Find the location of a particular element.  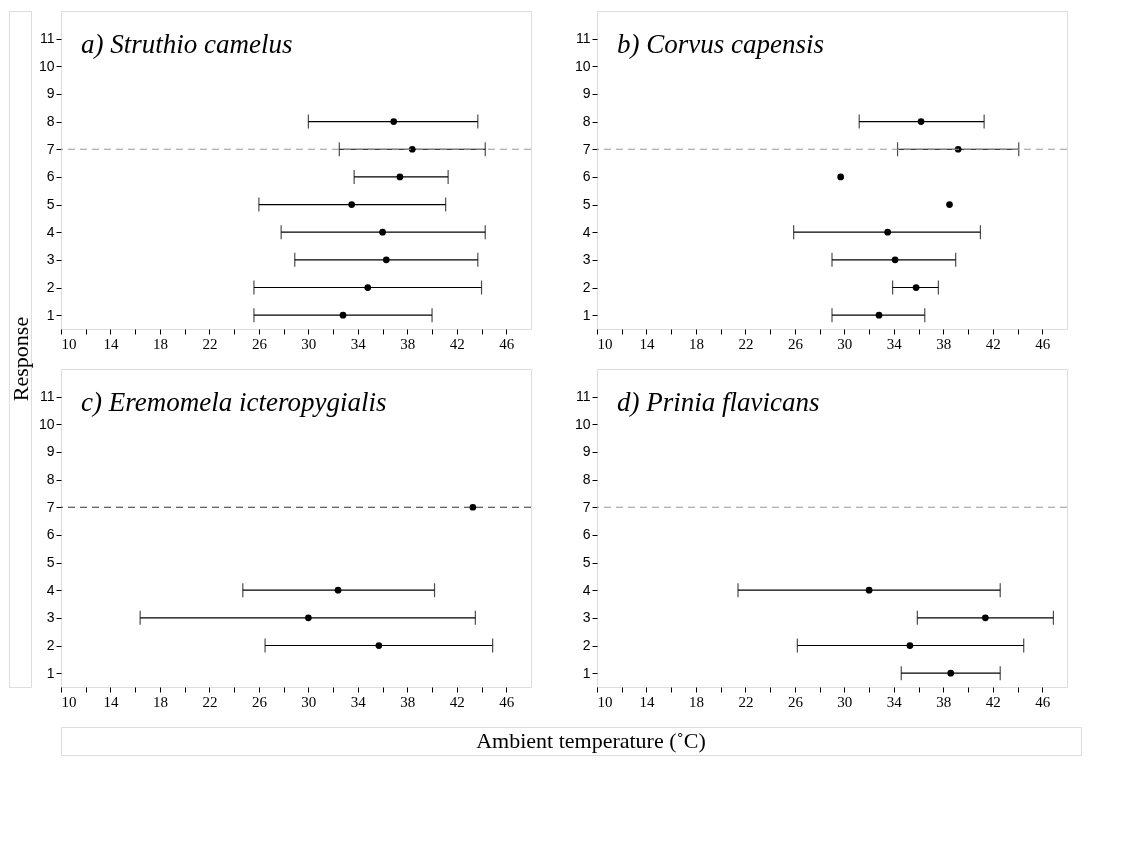

y-axis-title: Response is located at coordinates (20, 359).